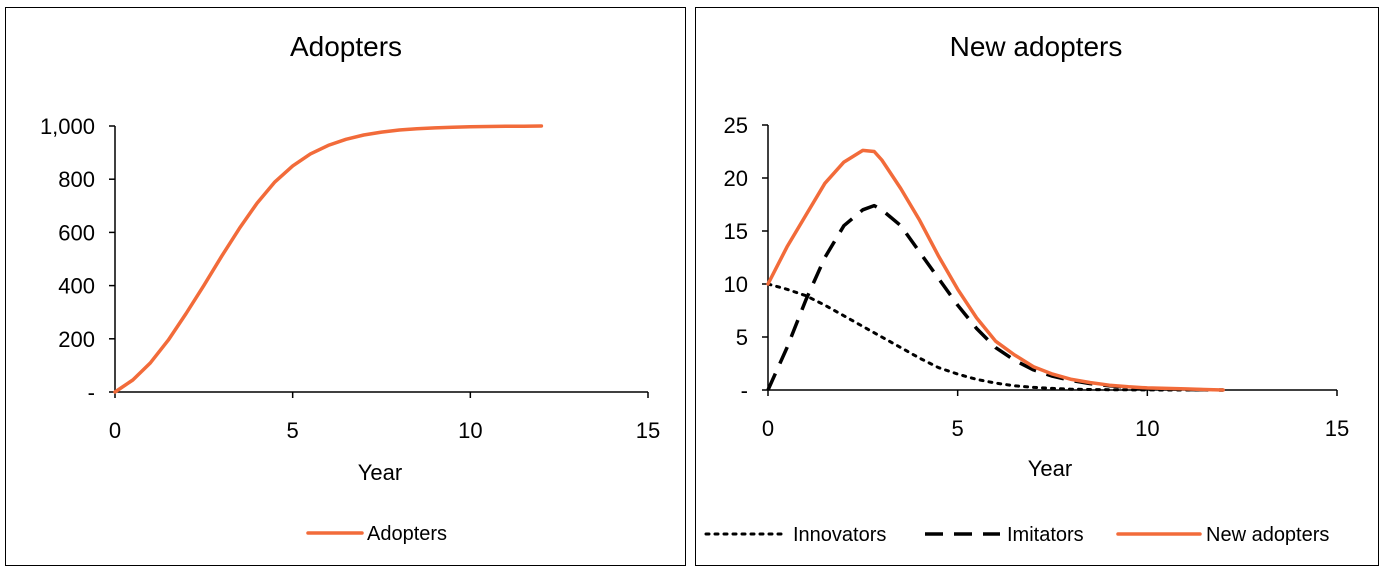 This screenshot has height=574, width=1384. What do you see at coordinates (1045, 535) in the screenshot?
I see `legend-label: Imitators` at bounding box center [1045, 535].